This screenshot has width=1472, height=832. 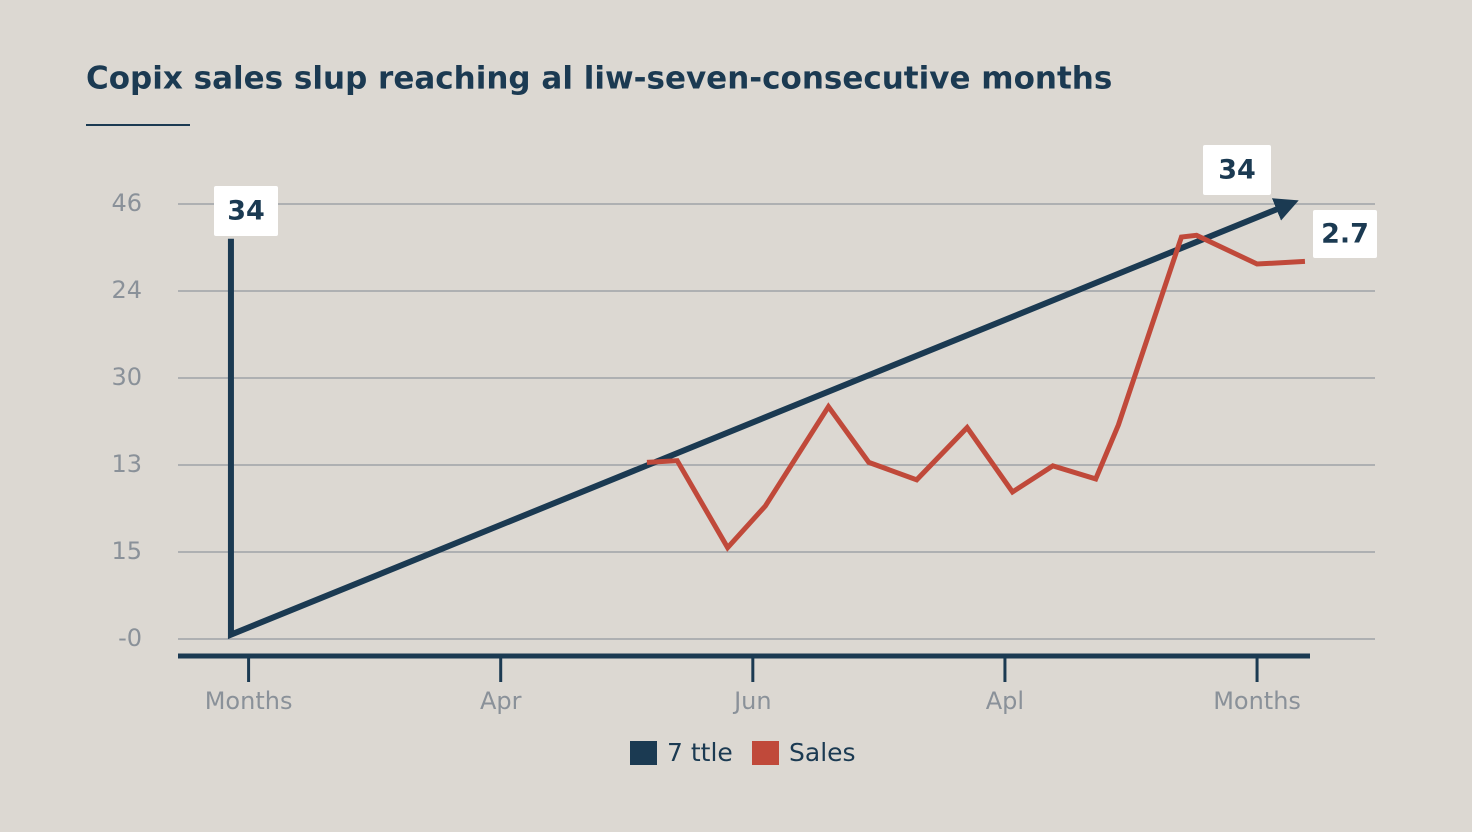 What do you see at coordinates (130, 638) in the screenshot?
I see `y-tick-label: -0` at bounding box center [130, 638].